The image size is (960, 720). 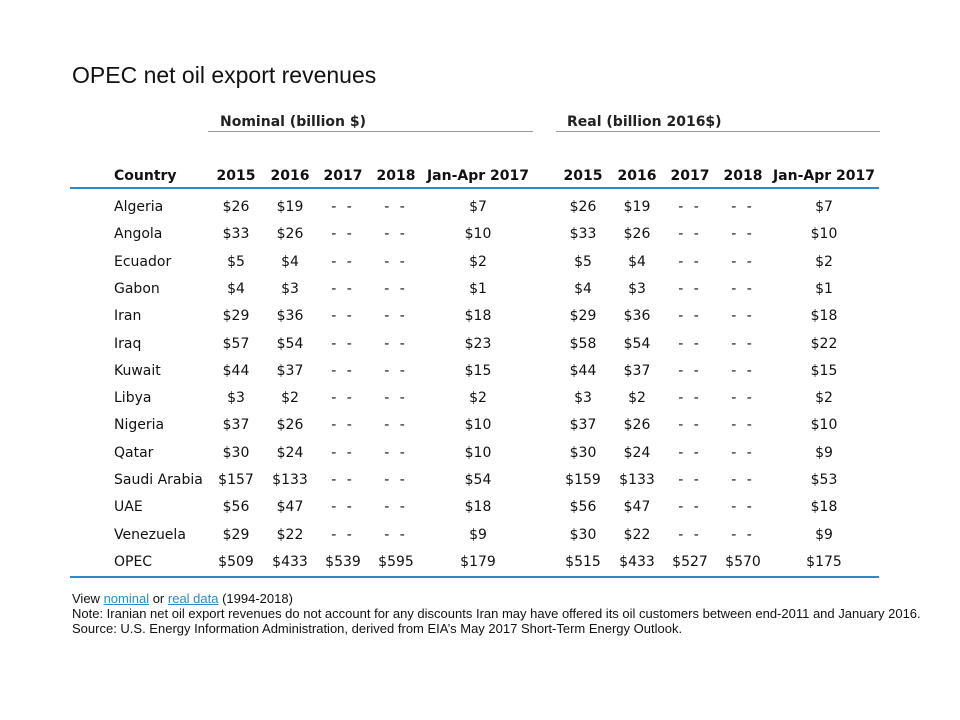 I want to click on country-name: Libya, so click(x=133, y=398).